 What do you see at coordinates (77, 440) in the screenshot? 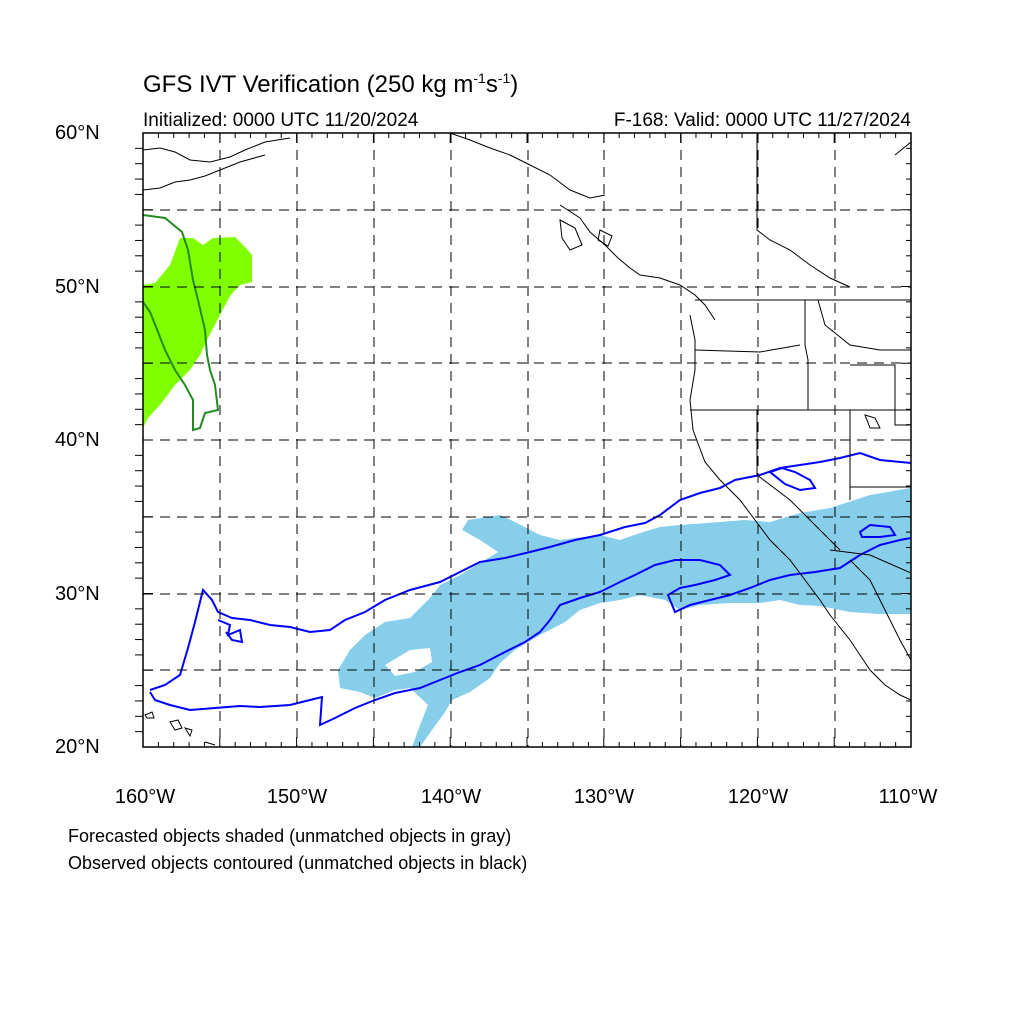
I see `lat-label-40: 40°N` at bounding box center [77, 440].